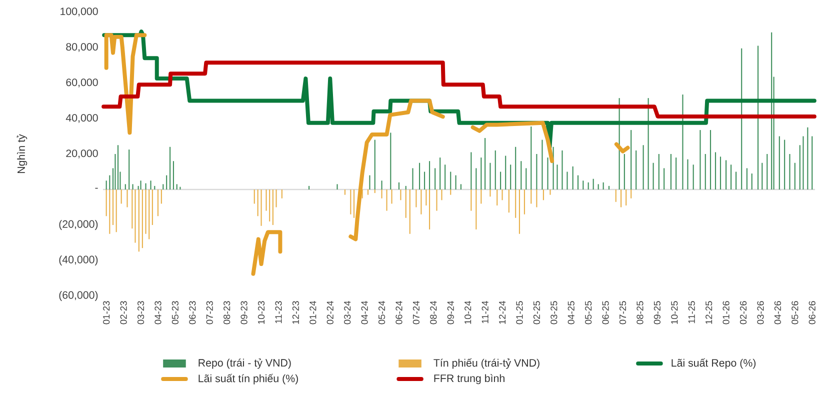 The image size is (819, 403). What do you see at coordinates (433, 312) in the screenshot?
I see `x-tick-label: 08-24` at bounding box center [433, 312].